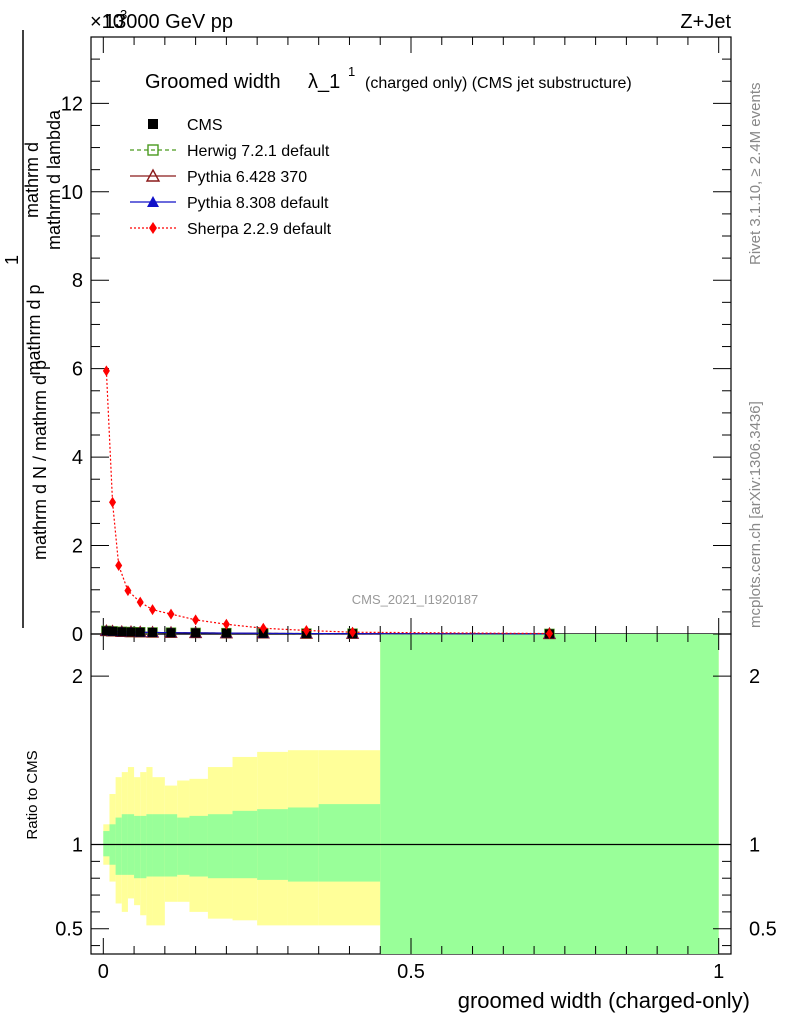 This screenshot has height=1029, width=786. I want to click on upper-y-tick-label: 12, so click(72, 104).